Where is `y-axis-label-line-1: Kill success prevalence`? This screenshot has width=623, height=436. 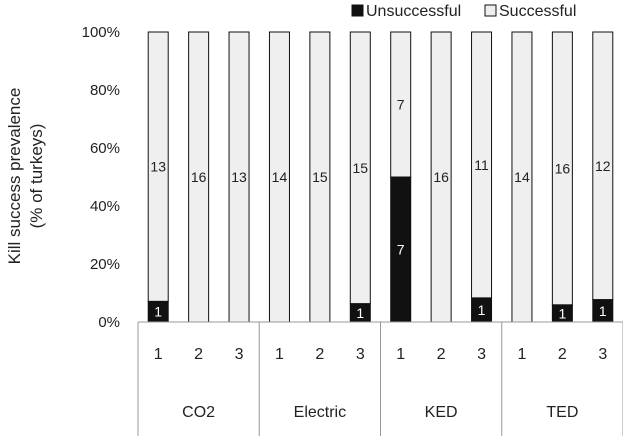
y-axis-label-line-1: Kill success prevalence is located at coordinates (14, 176).